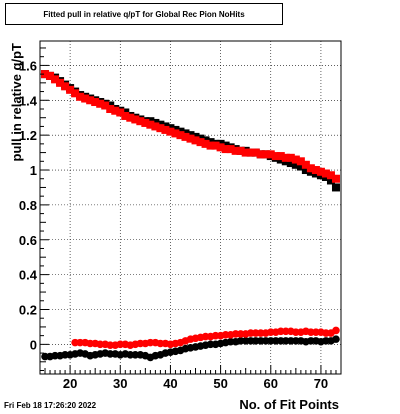 This screenshot has width=400, height=414. I want to click on x-tick-label: 70, so click(321, 383).